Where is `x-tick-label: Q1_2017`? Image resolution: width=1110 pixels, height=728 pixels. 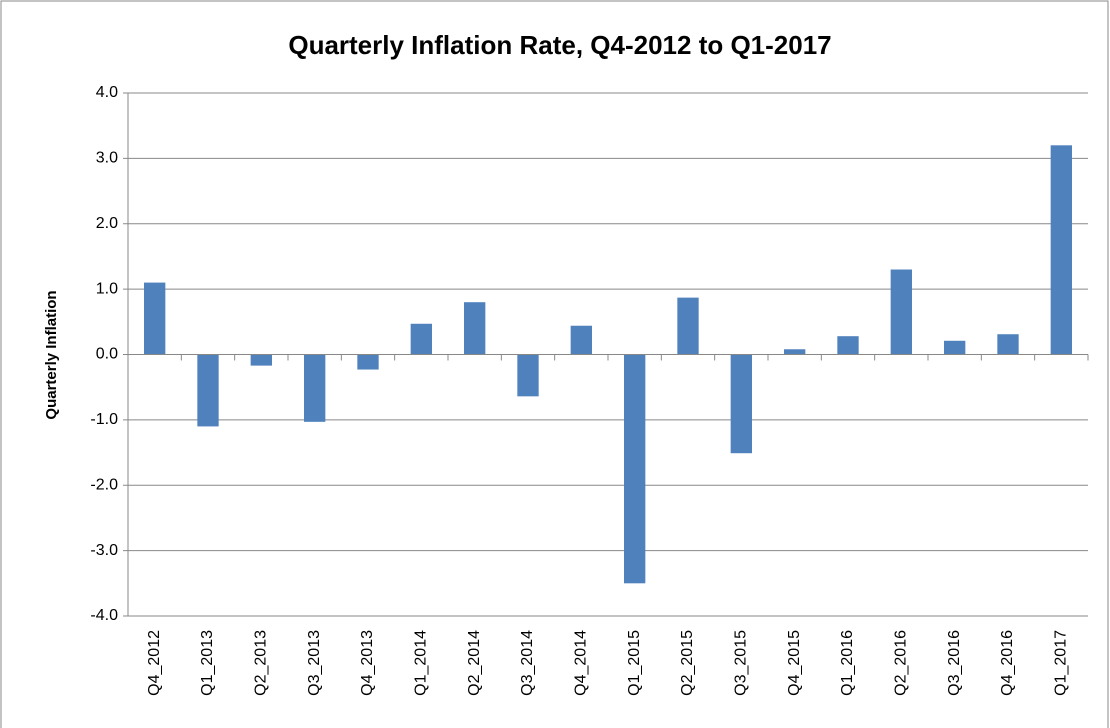
x-tick-label: Q1_2017 is located at coordinates (1061, 663).